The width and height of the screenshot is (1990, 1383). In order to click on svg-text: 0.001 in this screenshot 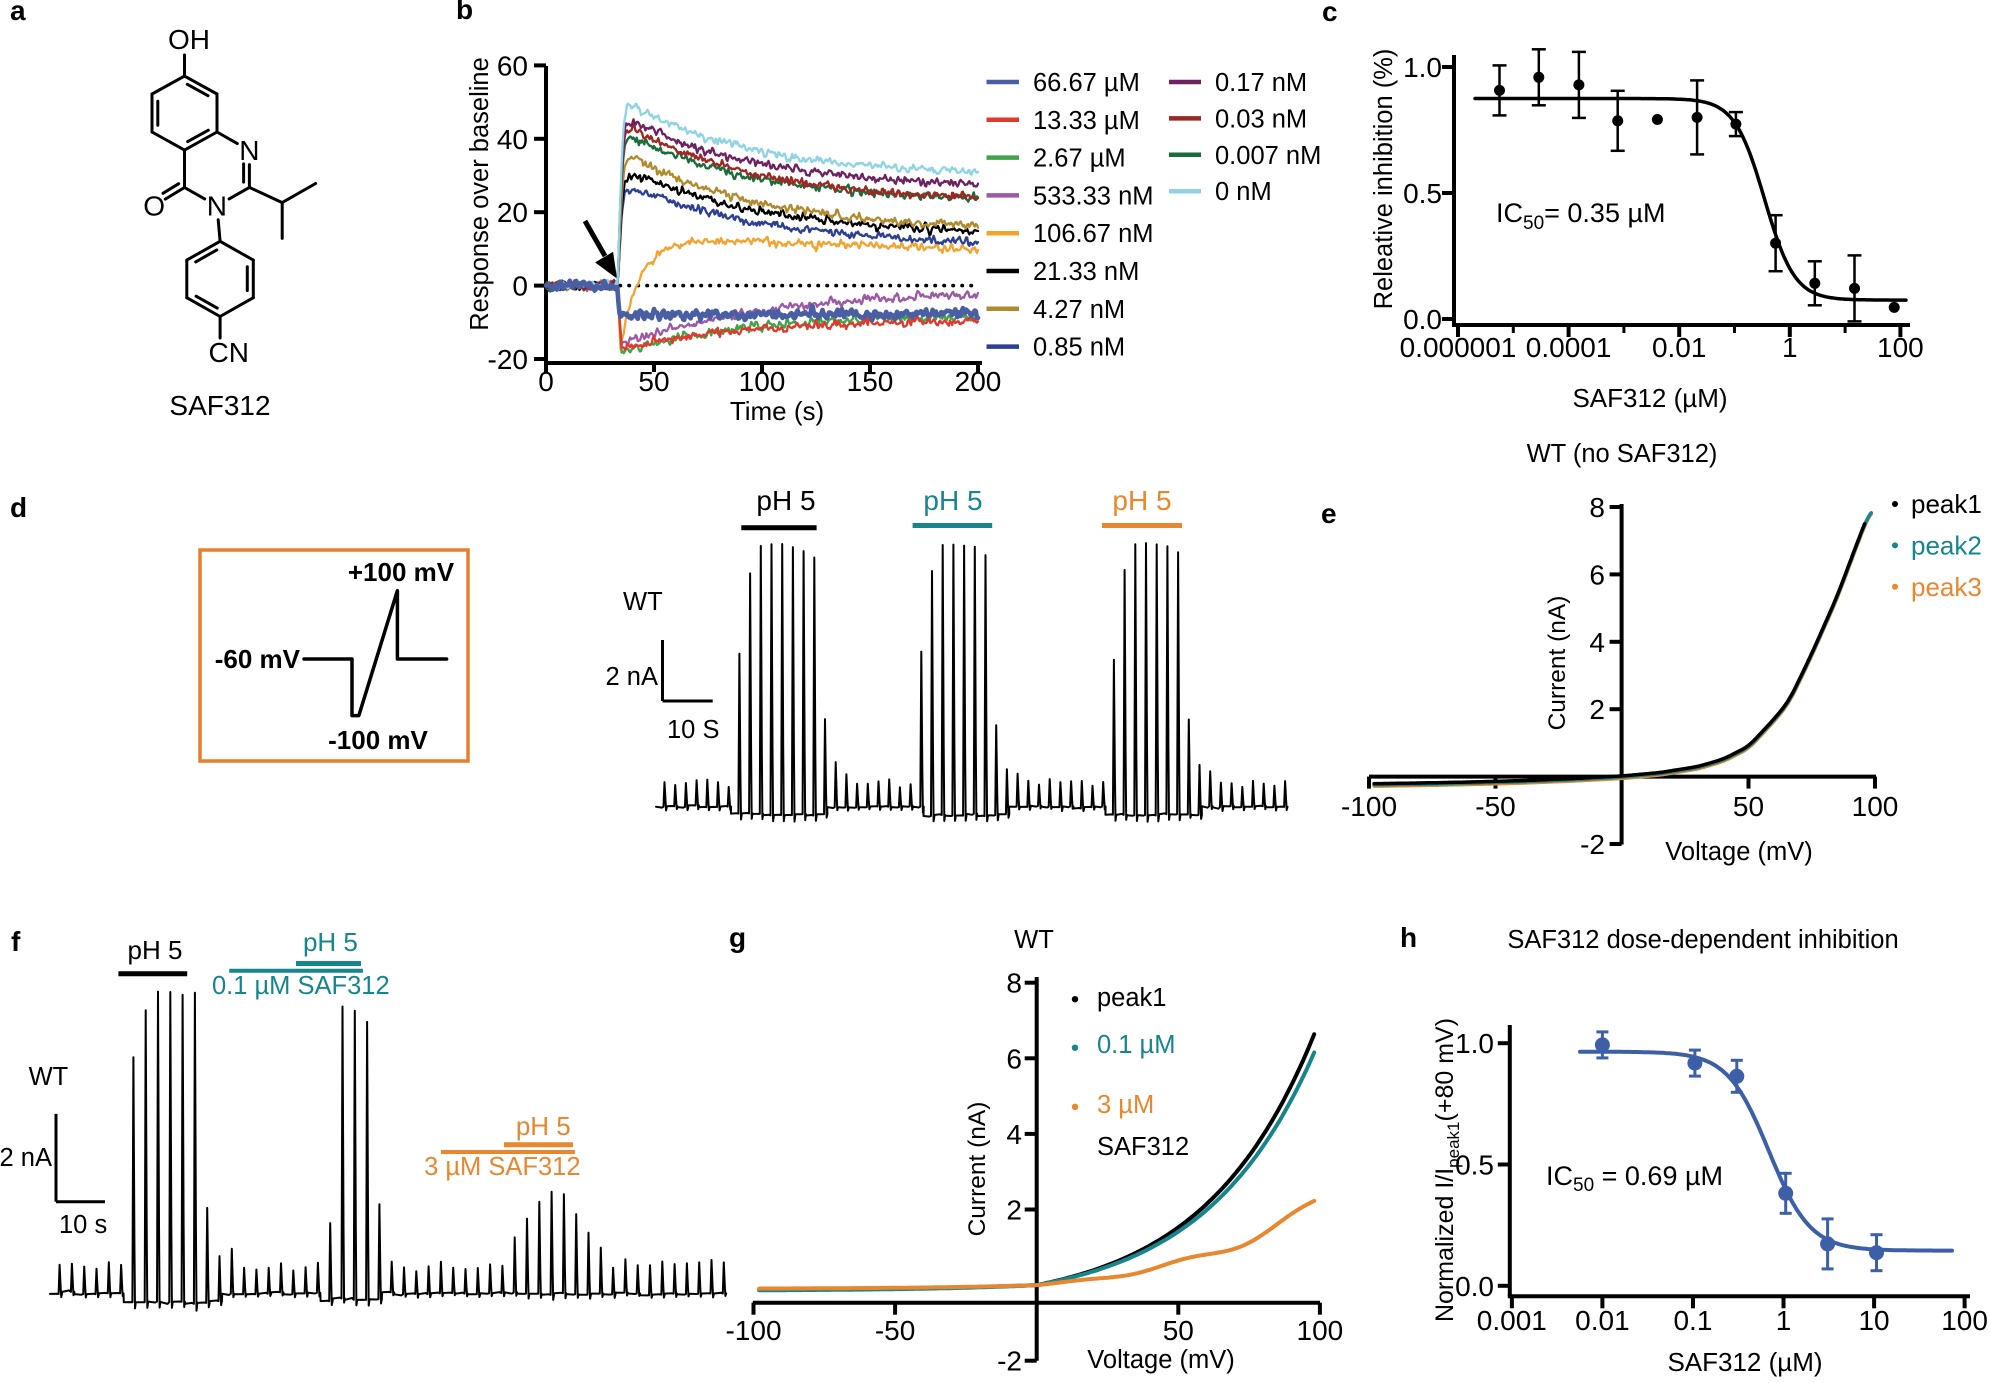, I will do `click(1512, 1320)`.